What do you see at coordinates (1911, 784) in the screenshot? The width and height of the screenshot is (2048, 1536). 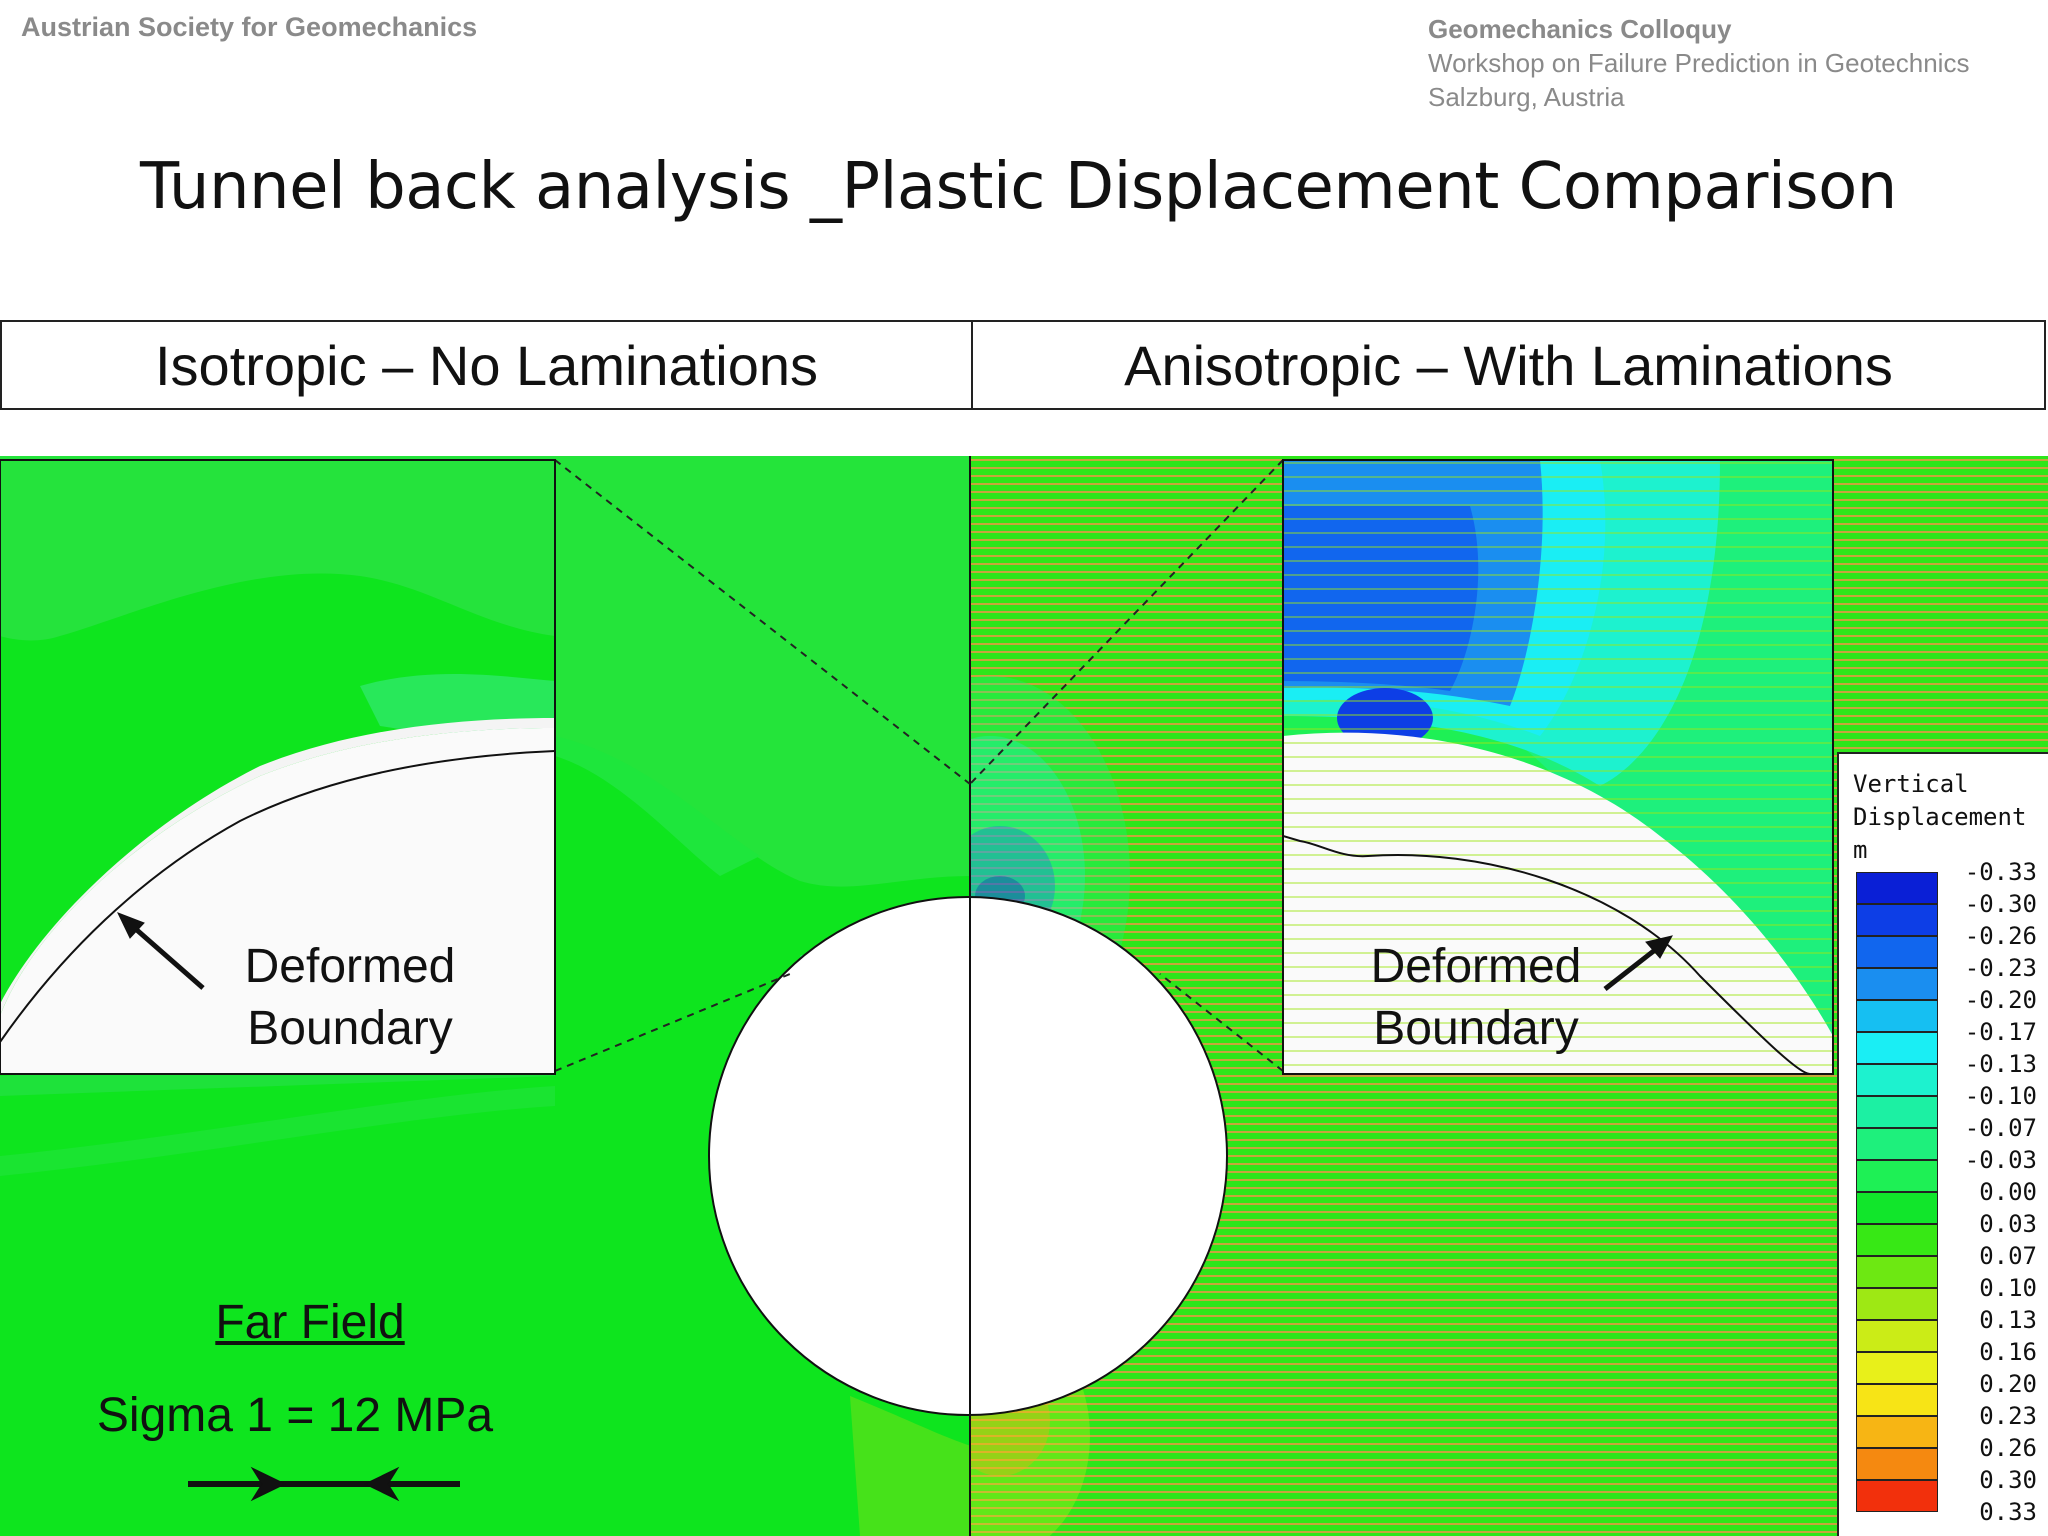 I see `legend-title-line1: Vertical` at bounding box center [1911, 784].